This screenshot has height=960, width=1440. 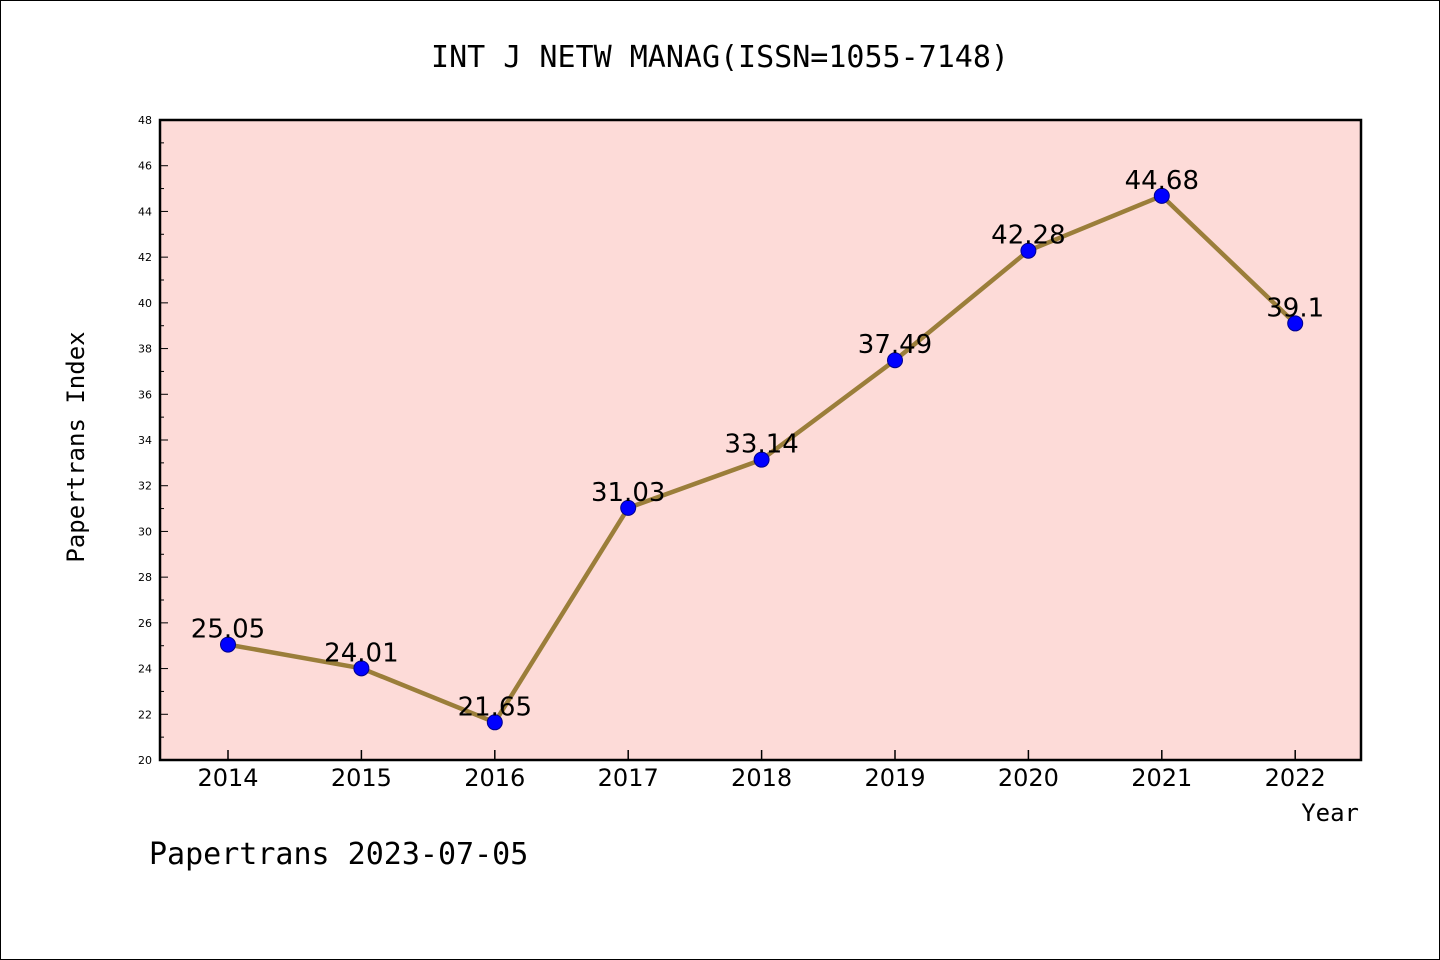 I want to click on x-axis-label: Year, so click(x=1330, y=813).